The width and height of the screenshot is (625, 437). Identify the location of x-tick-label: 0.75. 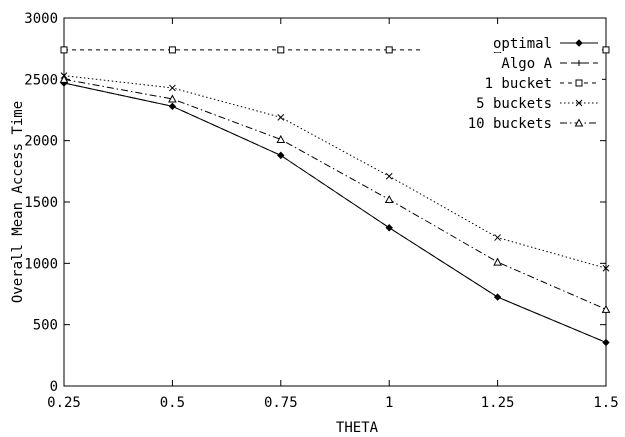
(281, 403).